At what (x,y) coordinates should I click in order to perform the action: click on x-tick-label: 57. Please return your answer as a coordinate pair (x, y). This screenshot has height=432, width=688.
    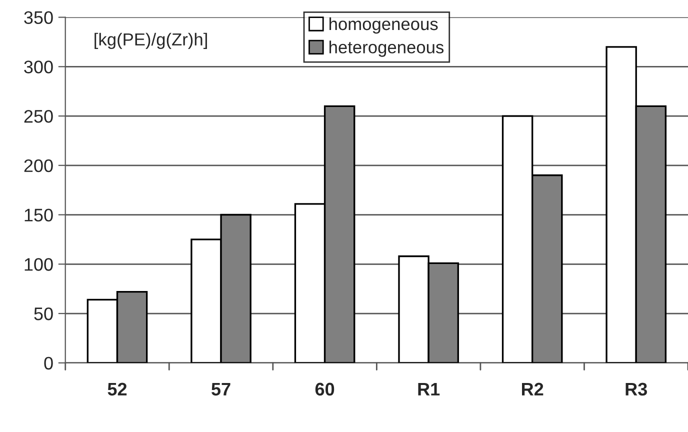
    Looking at the image, I should click on (221, 389).